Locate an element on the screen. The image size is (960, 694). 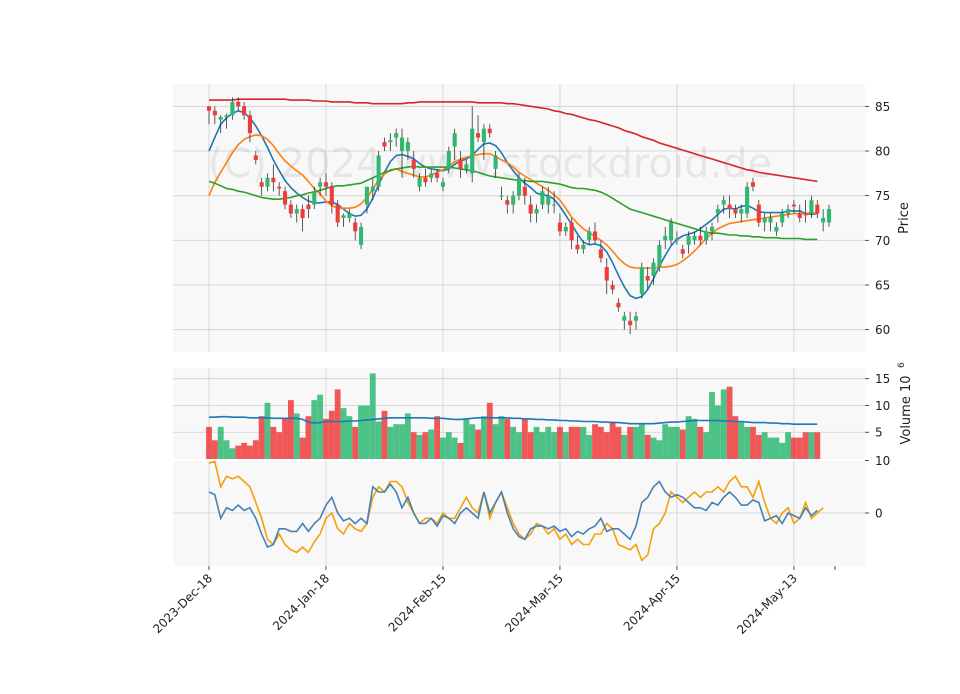
price-tick-label: 60 is located at coordinates (882, 330).